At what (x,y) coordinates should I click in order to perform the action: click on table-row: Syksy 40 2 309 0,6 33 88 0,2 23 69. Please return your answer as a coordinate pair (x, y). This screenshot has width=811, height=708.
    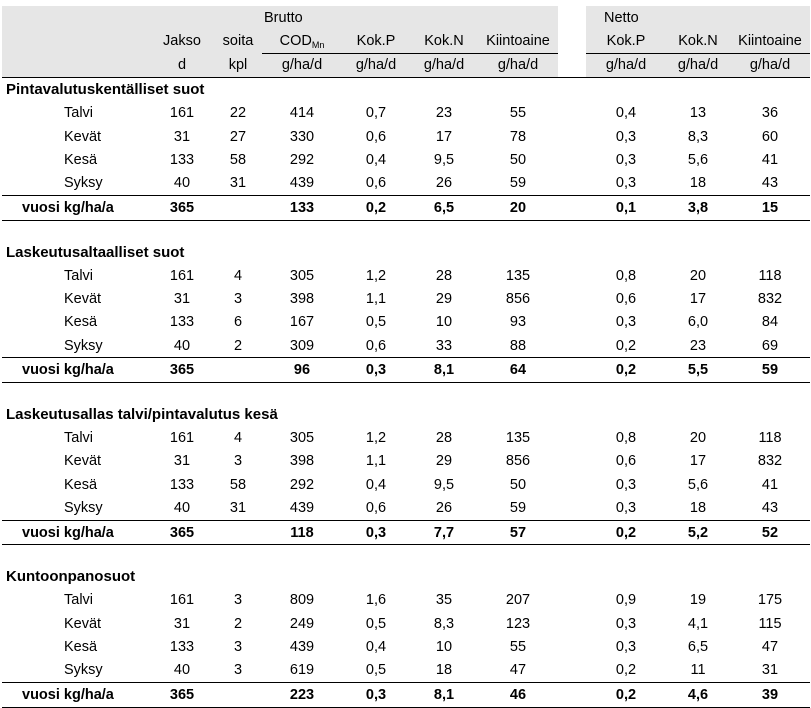
    Looking at the image, I should click on (406, 346).